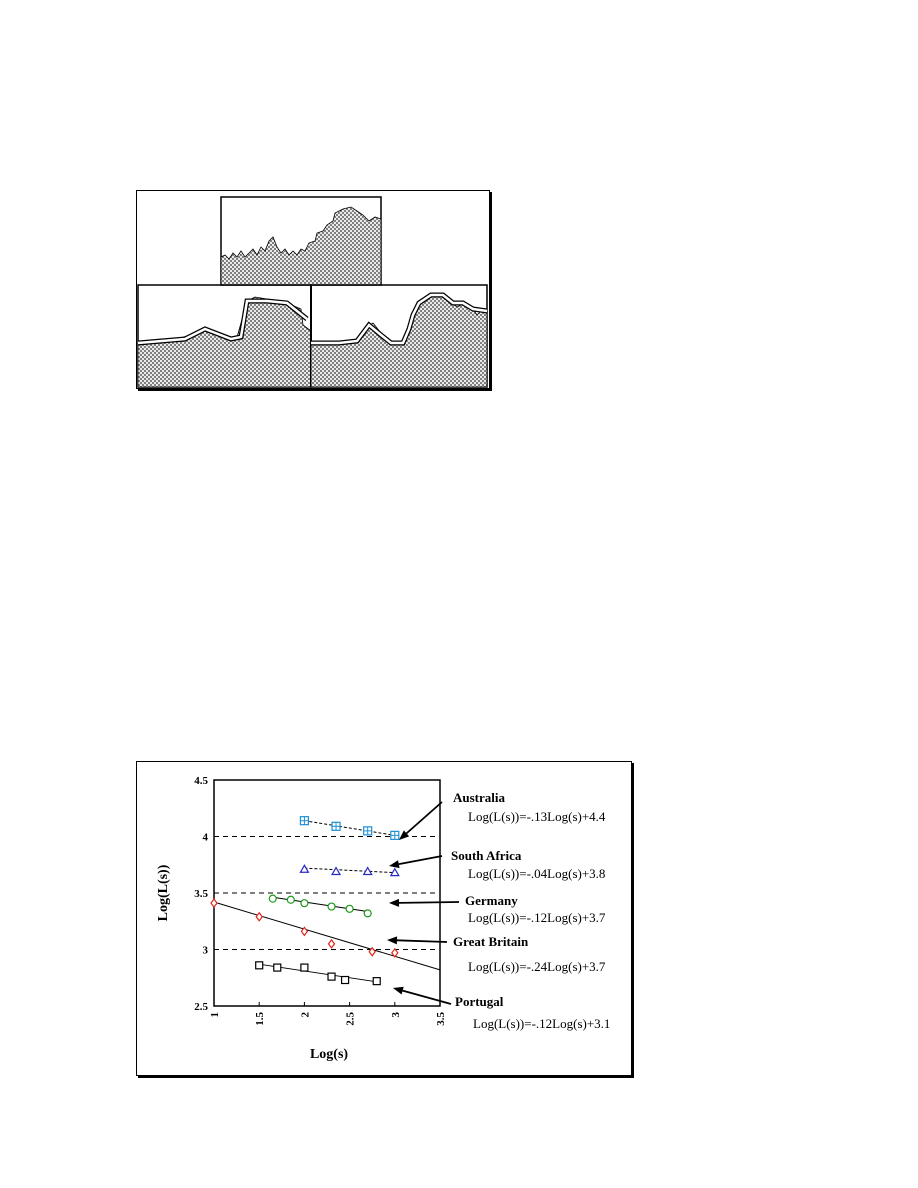 Image resolution: width=918 pixels, height=1188 pixels. I want to click on label-great-britain: Great Britain, so click(491, 941).